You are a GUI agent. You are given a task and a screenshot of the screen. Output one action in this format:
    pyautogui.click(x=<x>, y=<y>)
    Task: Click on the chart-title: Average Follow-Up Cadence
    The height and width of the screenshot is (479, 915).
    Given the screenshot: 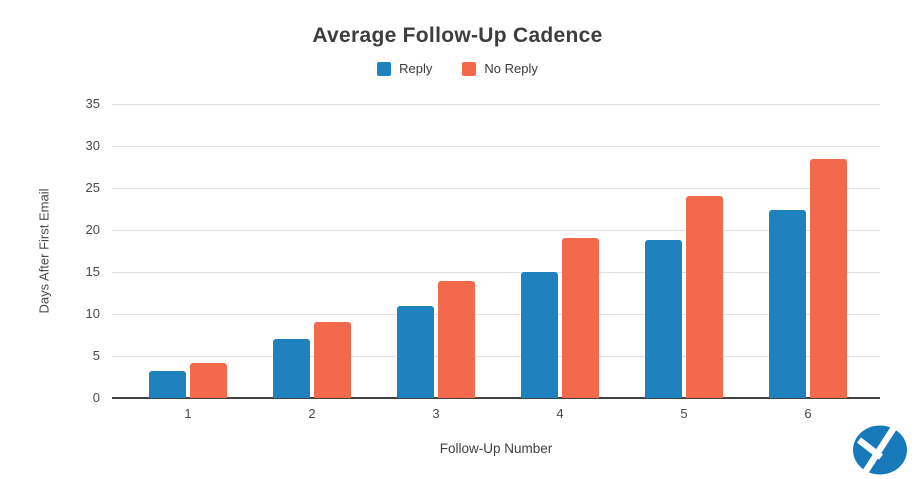 What is the action you would take?
    pyautogui.click(x=457, y=35)
    